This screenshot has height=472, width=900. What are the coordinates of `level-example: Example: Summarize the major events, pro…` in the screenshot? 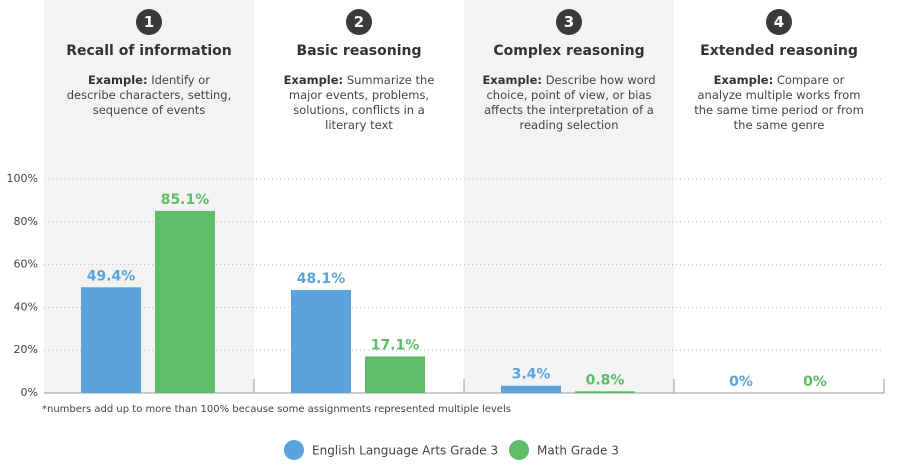 It's located at (359, 103).